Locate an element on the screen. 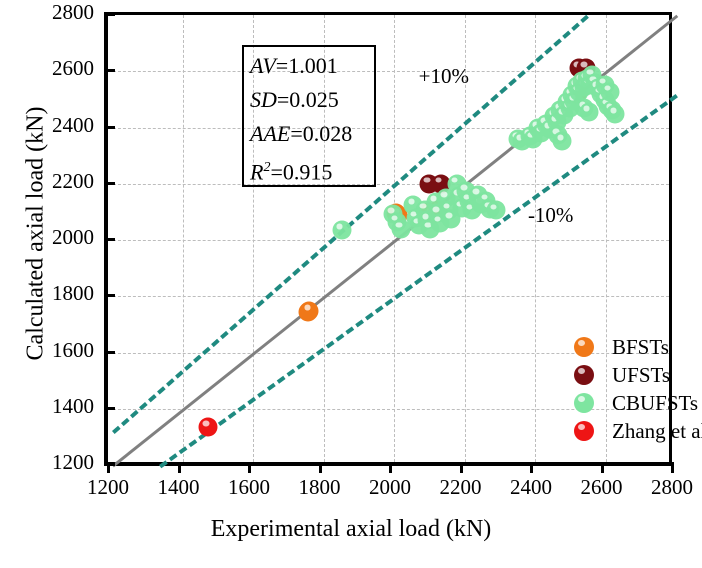 The width and height of the screenshot is (702, 568). x-tick-label: 2600 is located at coordinates (601, 487).